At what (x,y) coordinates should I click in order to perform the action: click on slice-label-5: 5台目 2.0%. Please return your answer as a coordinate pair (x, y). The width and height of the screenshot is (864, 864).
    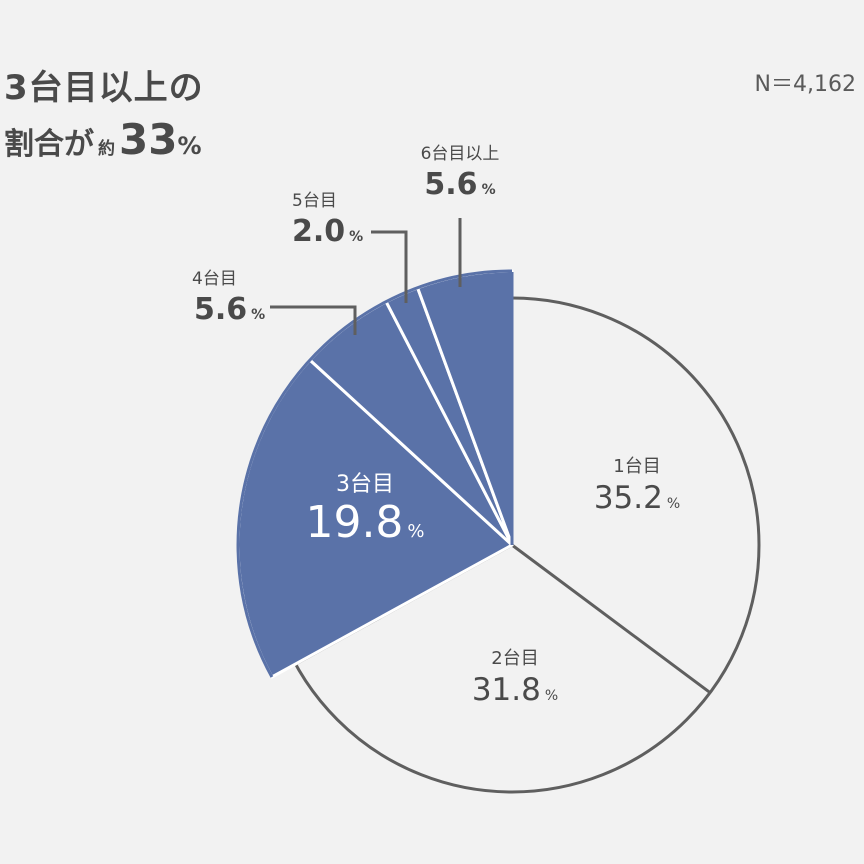
    Looking at the image, I should click on (337, 223).